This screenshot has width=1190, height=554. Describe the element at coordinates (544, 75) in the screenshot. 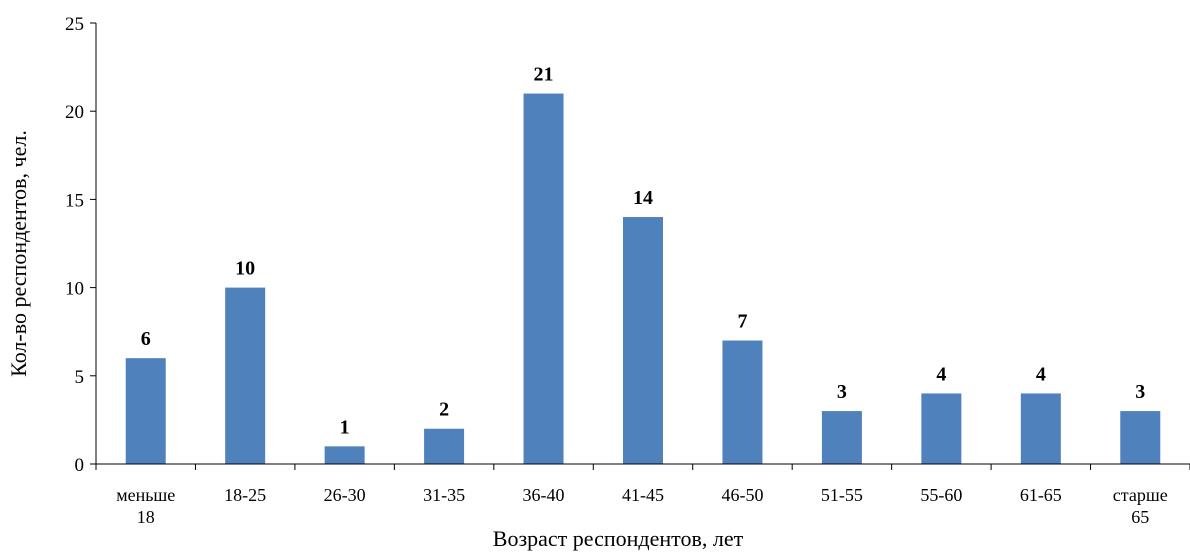

I see `data-label: 21` at that location.